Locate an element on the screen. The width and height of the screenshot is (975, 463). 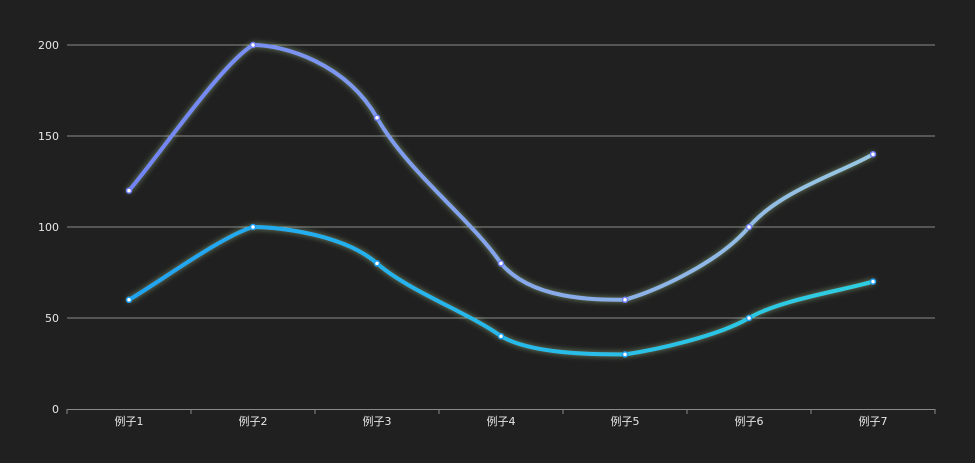
x-tick-label: 例子6 is located at coordinates (749, 421).